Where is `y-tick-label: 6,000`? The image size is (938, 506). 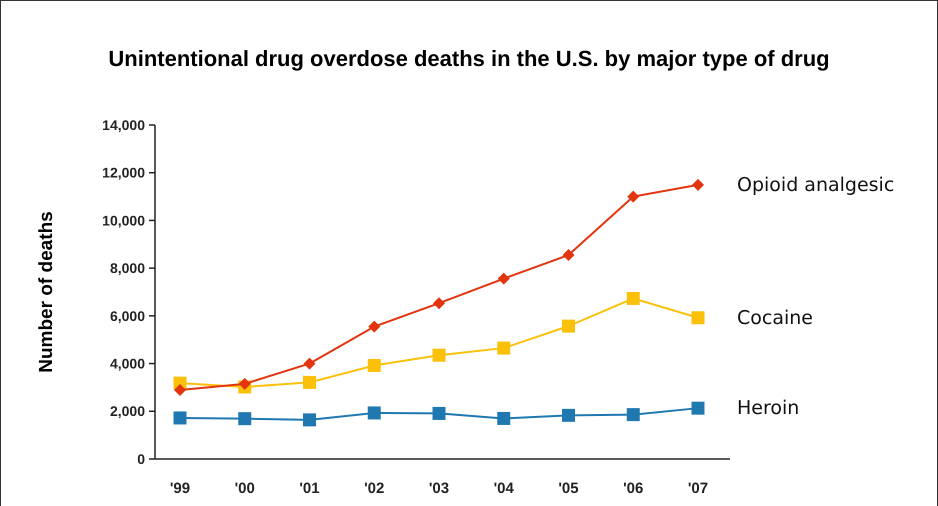
y-tick-label: 6,000 is located at coordinates (128, 316).